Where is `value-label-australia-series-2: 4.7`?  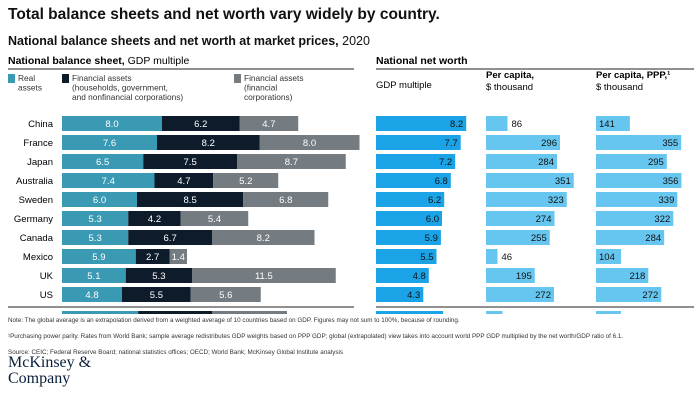
value-label-australia-series-2: 4.7 is located at coordinates (183, 181).